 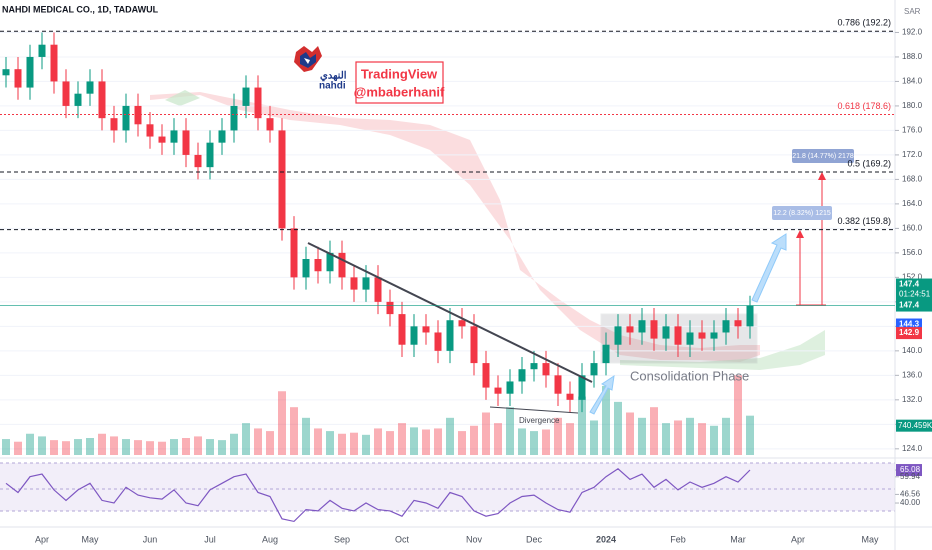 I want to click on indicator-label: 142.9, so click(x=909, y=332).